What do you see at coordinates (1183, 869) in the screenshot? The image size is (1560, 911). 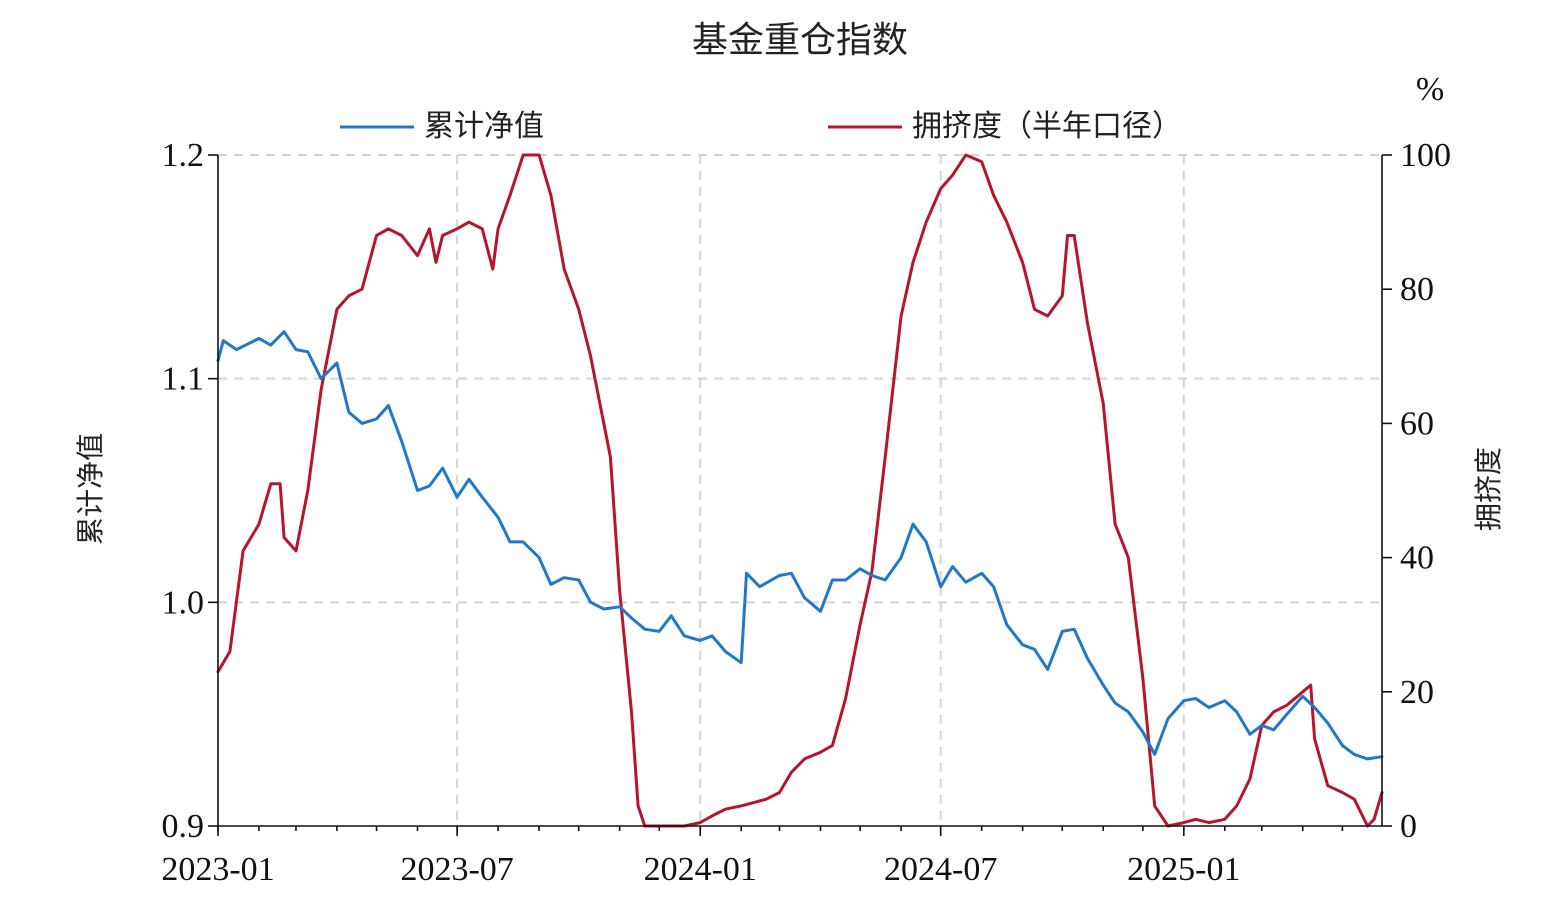 I see `x-tick-label: 2025-01` at bounding box center [1183, 869].